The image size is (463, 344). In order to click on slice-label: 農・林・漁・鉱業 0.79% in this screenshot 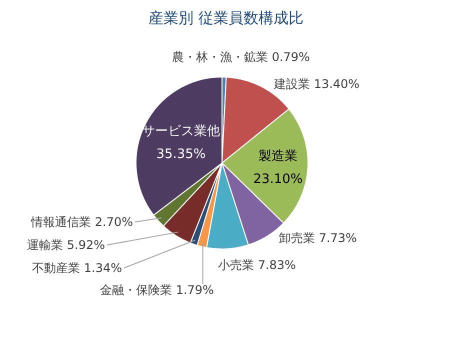, I will do `click(241, 57)`.